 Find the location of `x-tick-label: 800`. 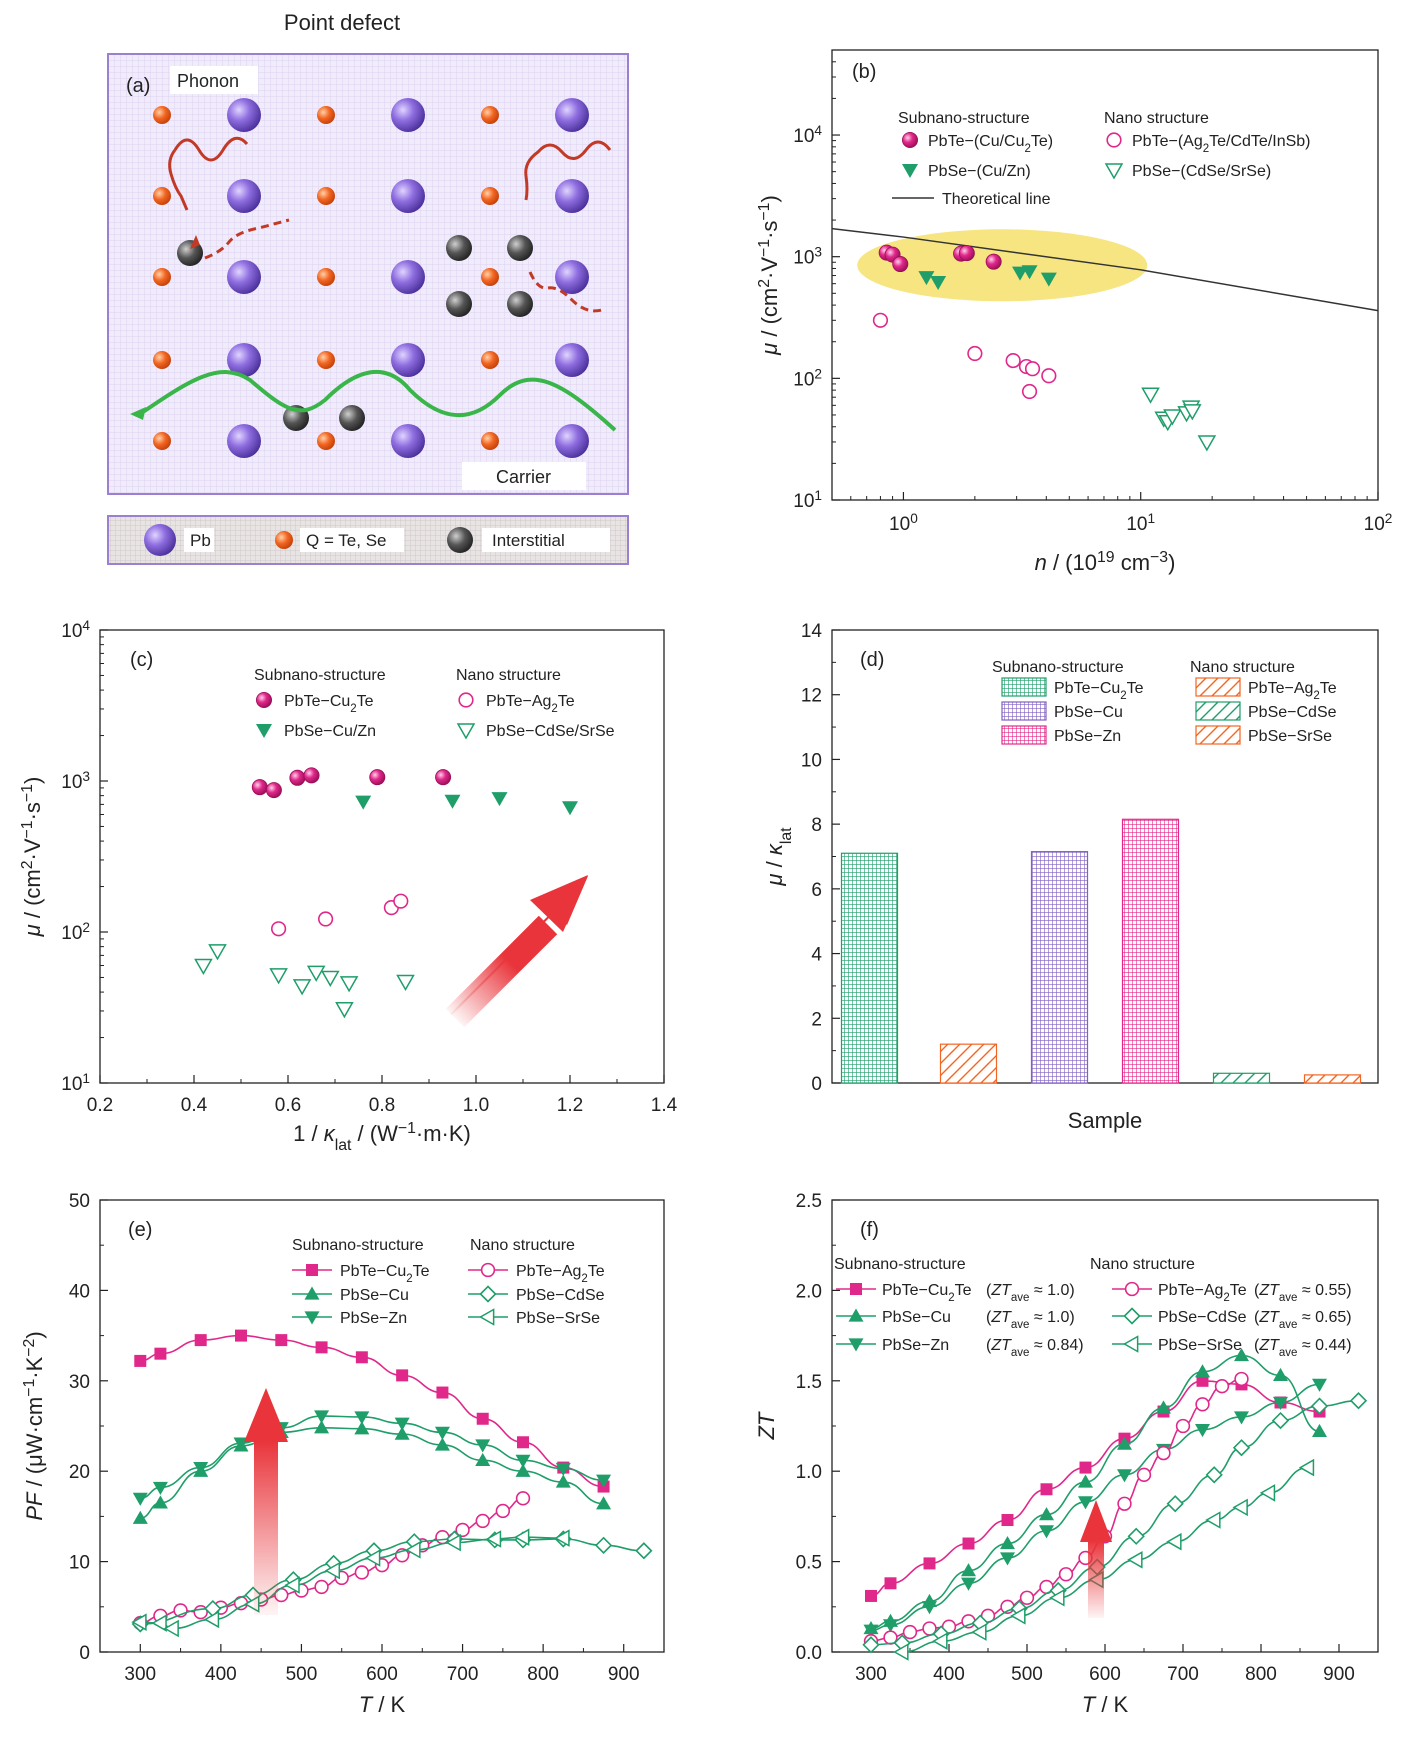

x-tick-label: 800 is located at coordinates (543, 1674).